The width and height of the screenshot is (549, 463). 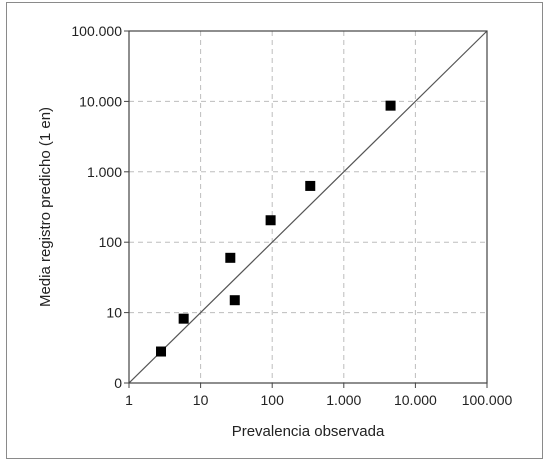 What do you see at coordinates (308, 431) in the screenshot?
I see `x-axis-label: Prevalencia observada` at bounding box center [308, 431].